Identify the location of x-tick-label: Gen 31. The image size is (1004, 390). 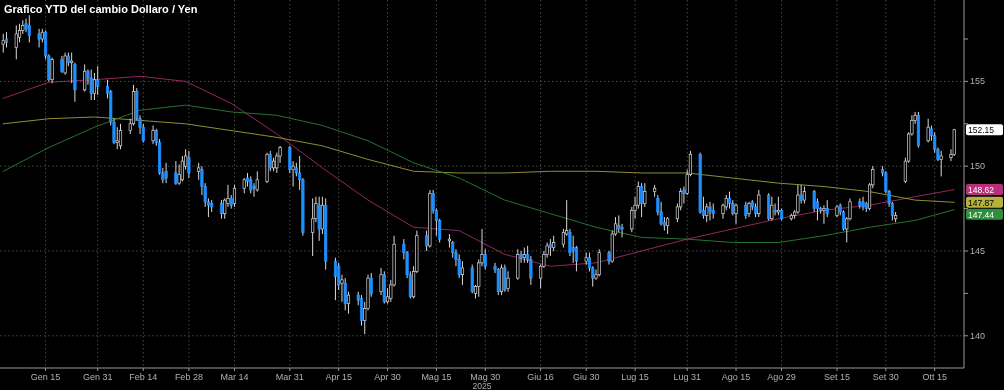
(97, 377).